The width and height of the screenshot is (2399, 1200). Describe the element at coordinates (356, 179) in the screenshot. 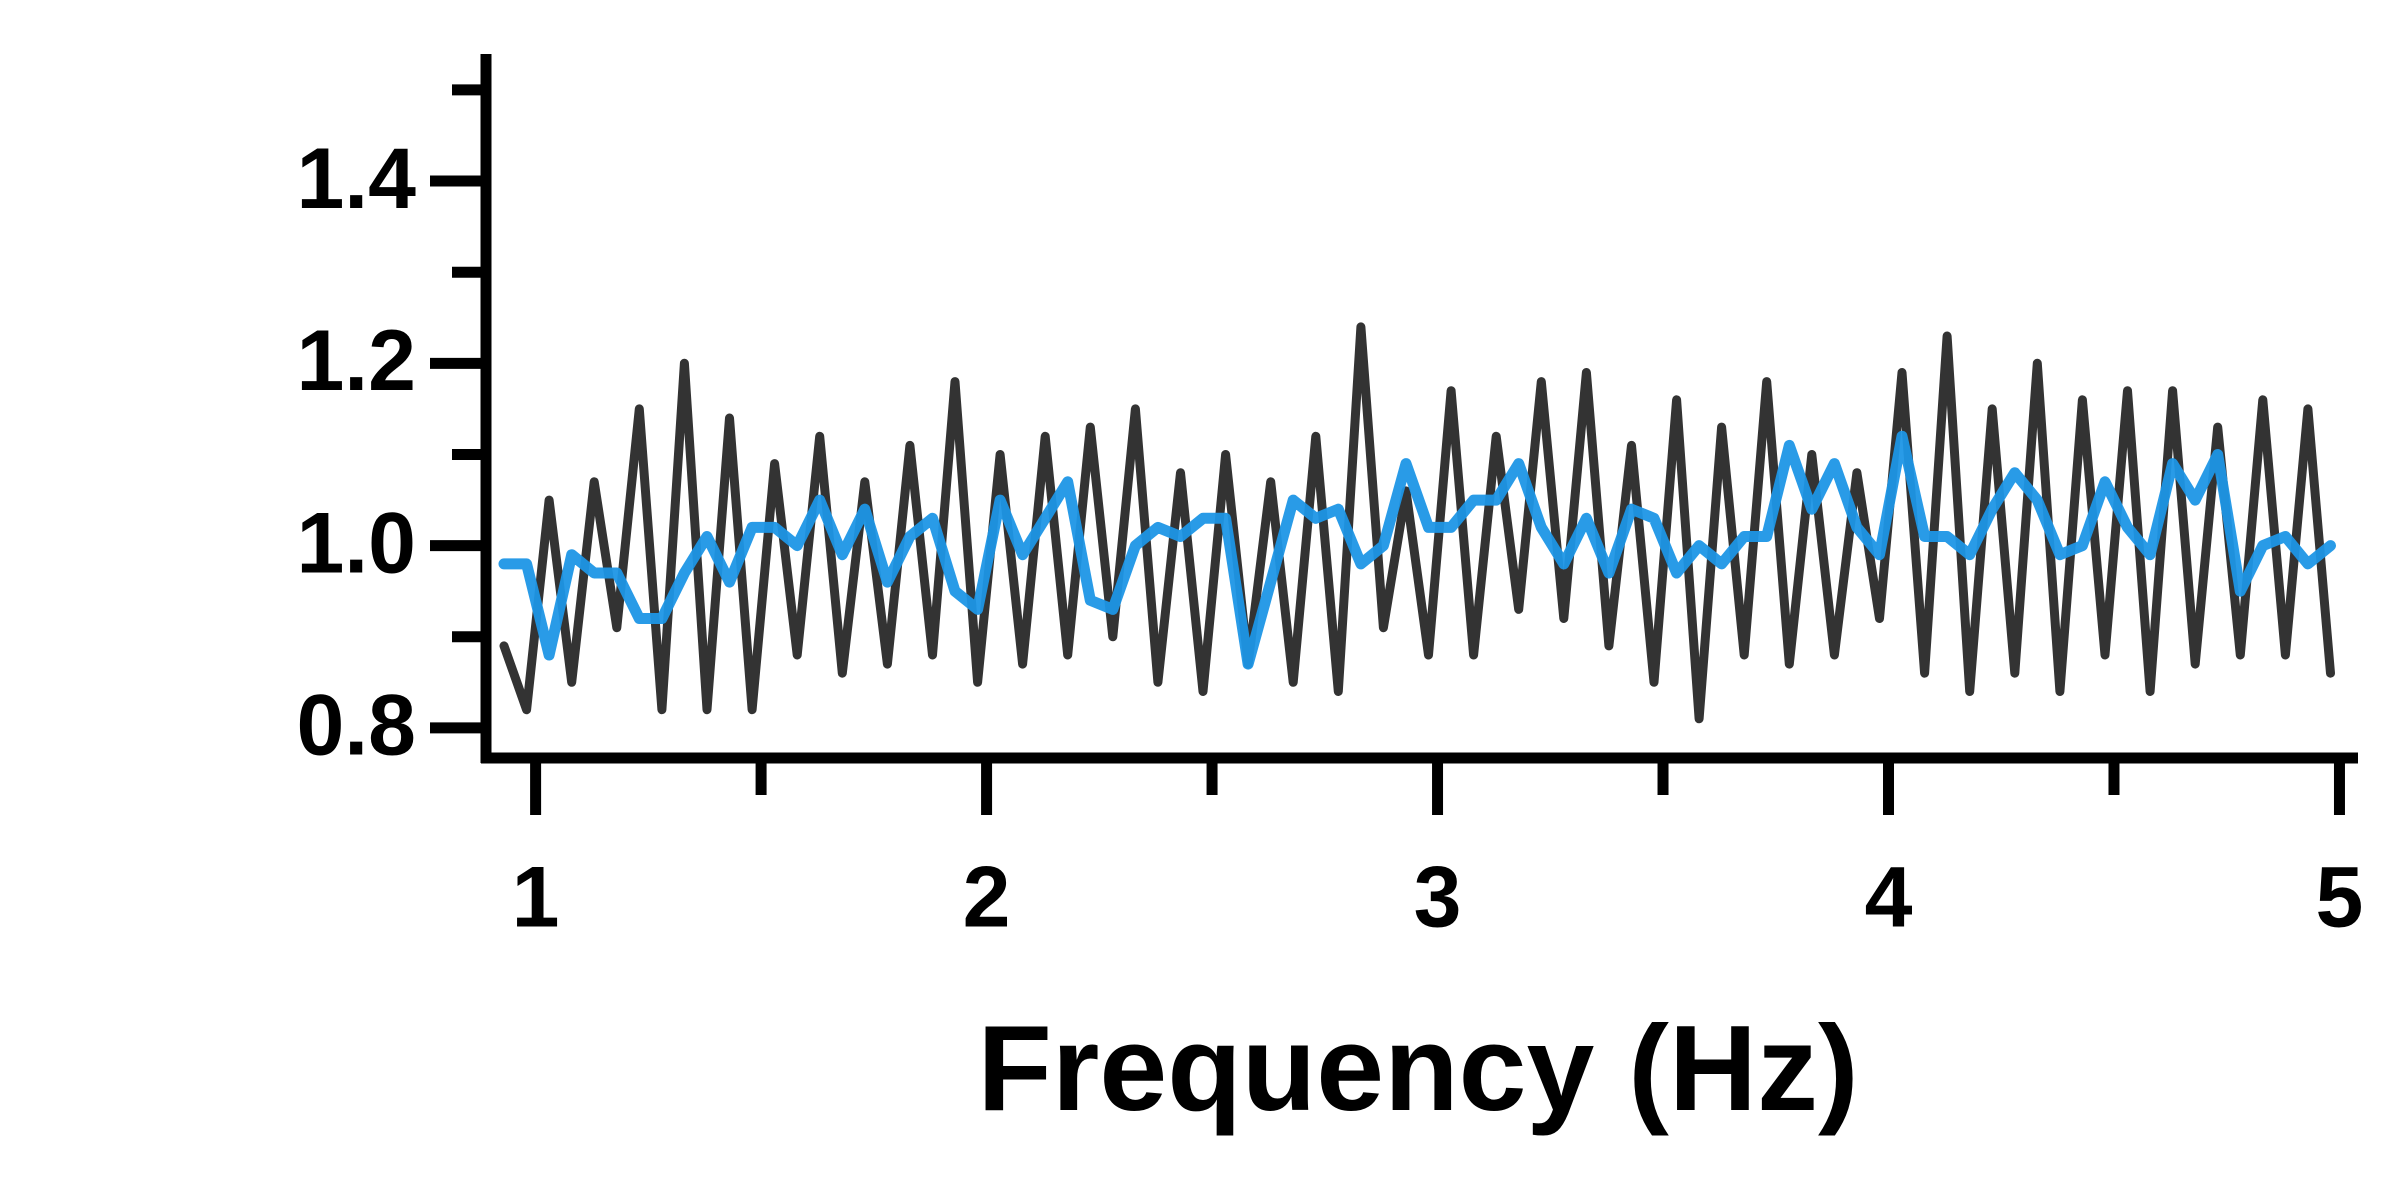

I see `y-tick-label: 1.4` at that location.